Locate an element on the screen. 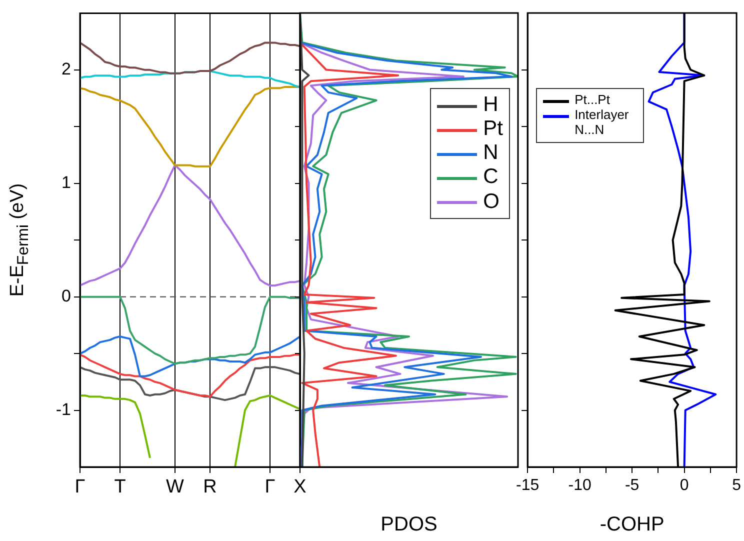  legend-label: N is located at coordinates (490, 153).